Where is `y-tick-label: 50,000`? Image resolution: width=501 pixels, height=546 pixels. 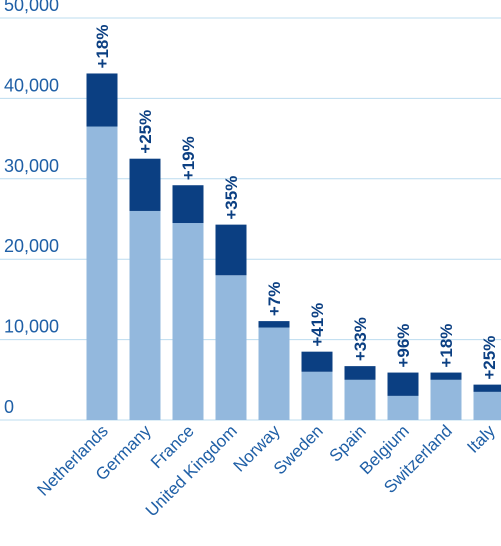 y-tick-label: 50,000 is located at coordinates (31, 7).